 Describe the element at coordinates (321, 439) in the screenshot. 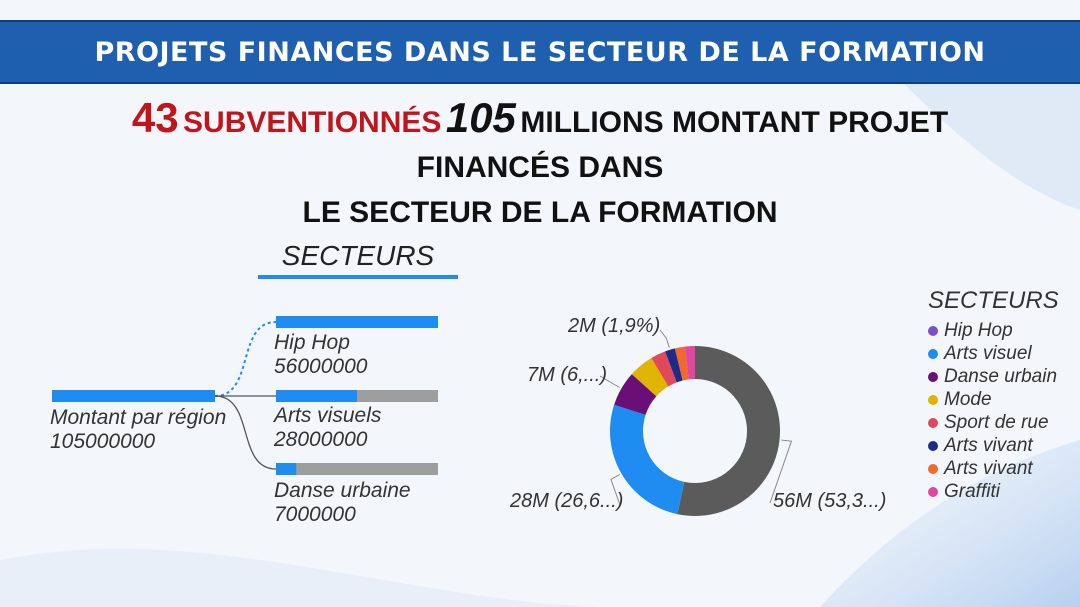

I see `tree-node-value: 28000000` at that location.